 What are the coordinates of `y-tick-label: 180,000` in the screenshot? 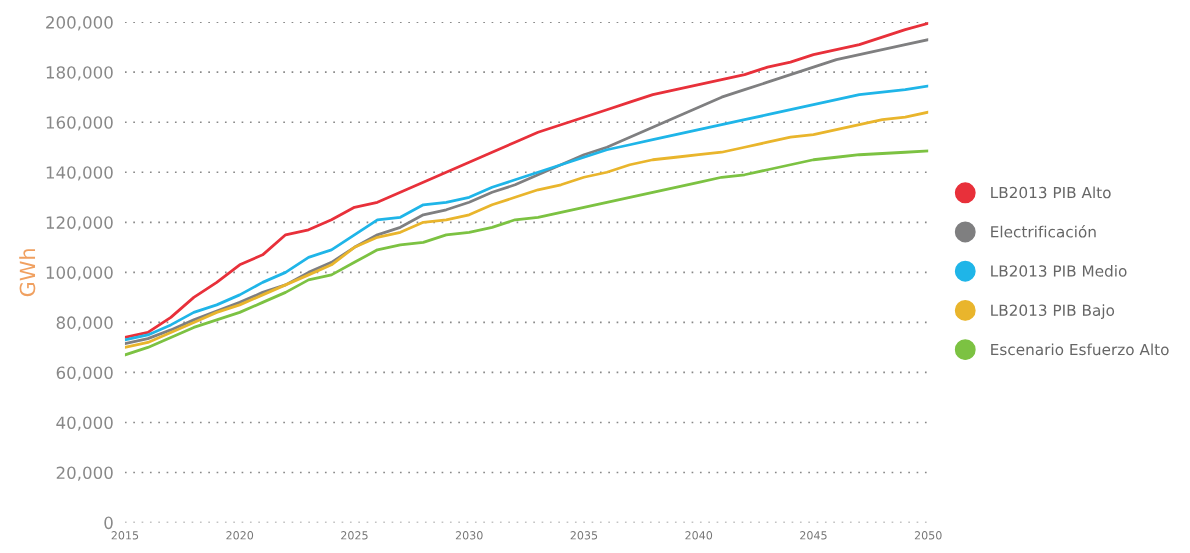 It's located at (79, 73).